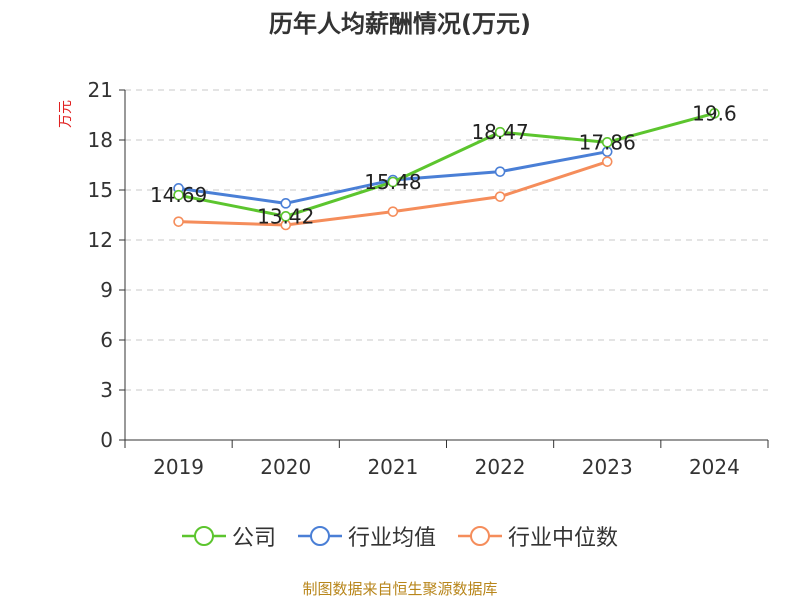  Describe the element at coordinates (100, 90) in the screenshot. I see `y-tick-label: 21` at that location.